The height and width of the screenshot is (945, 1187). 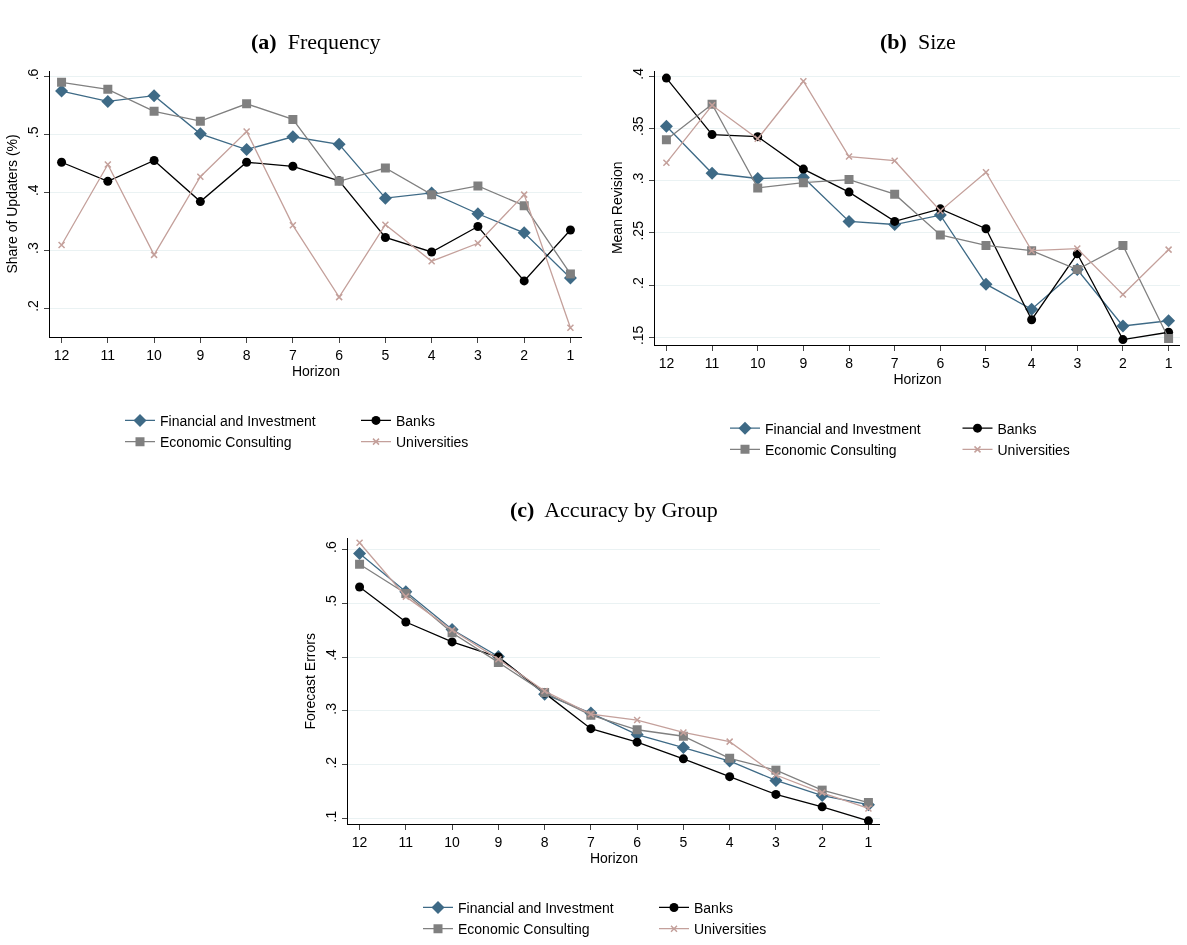 I want to click on y-tick-label: .5, so click(x=33, y=132).